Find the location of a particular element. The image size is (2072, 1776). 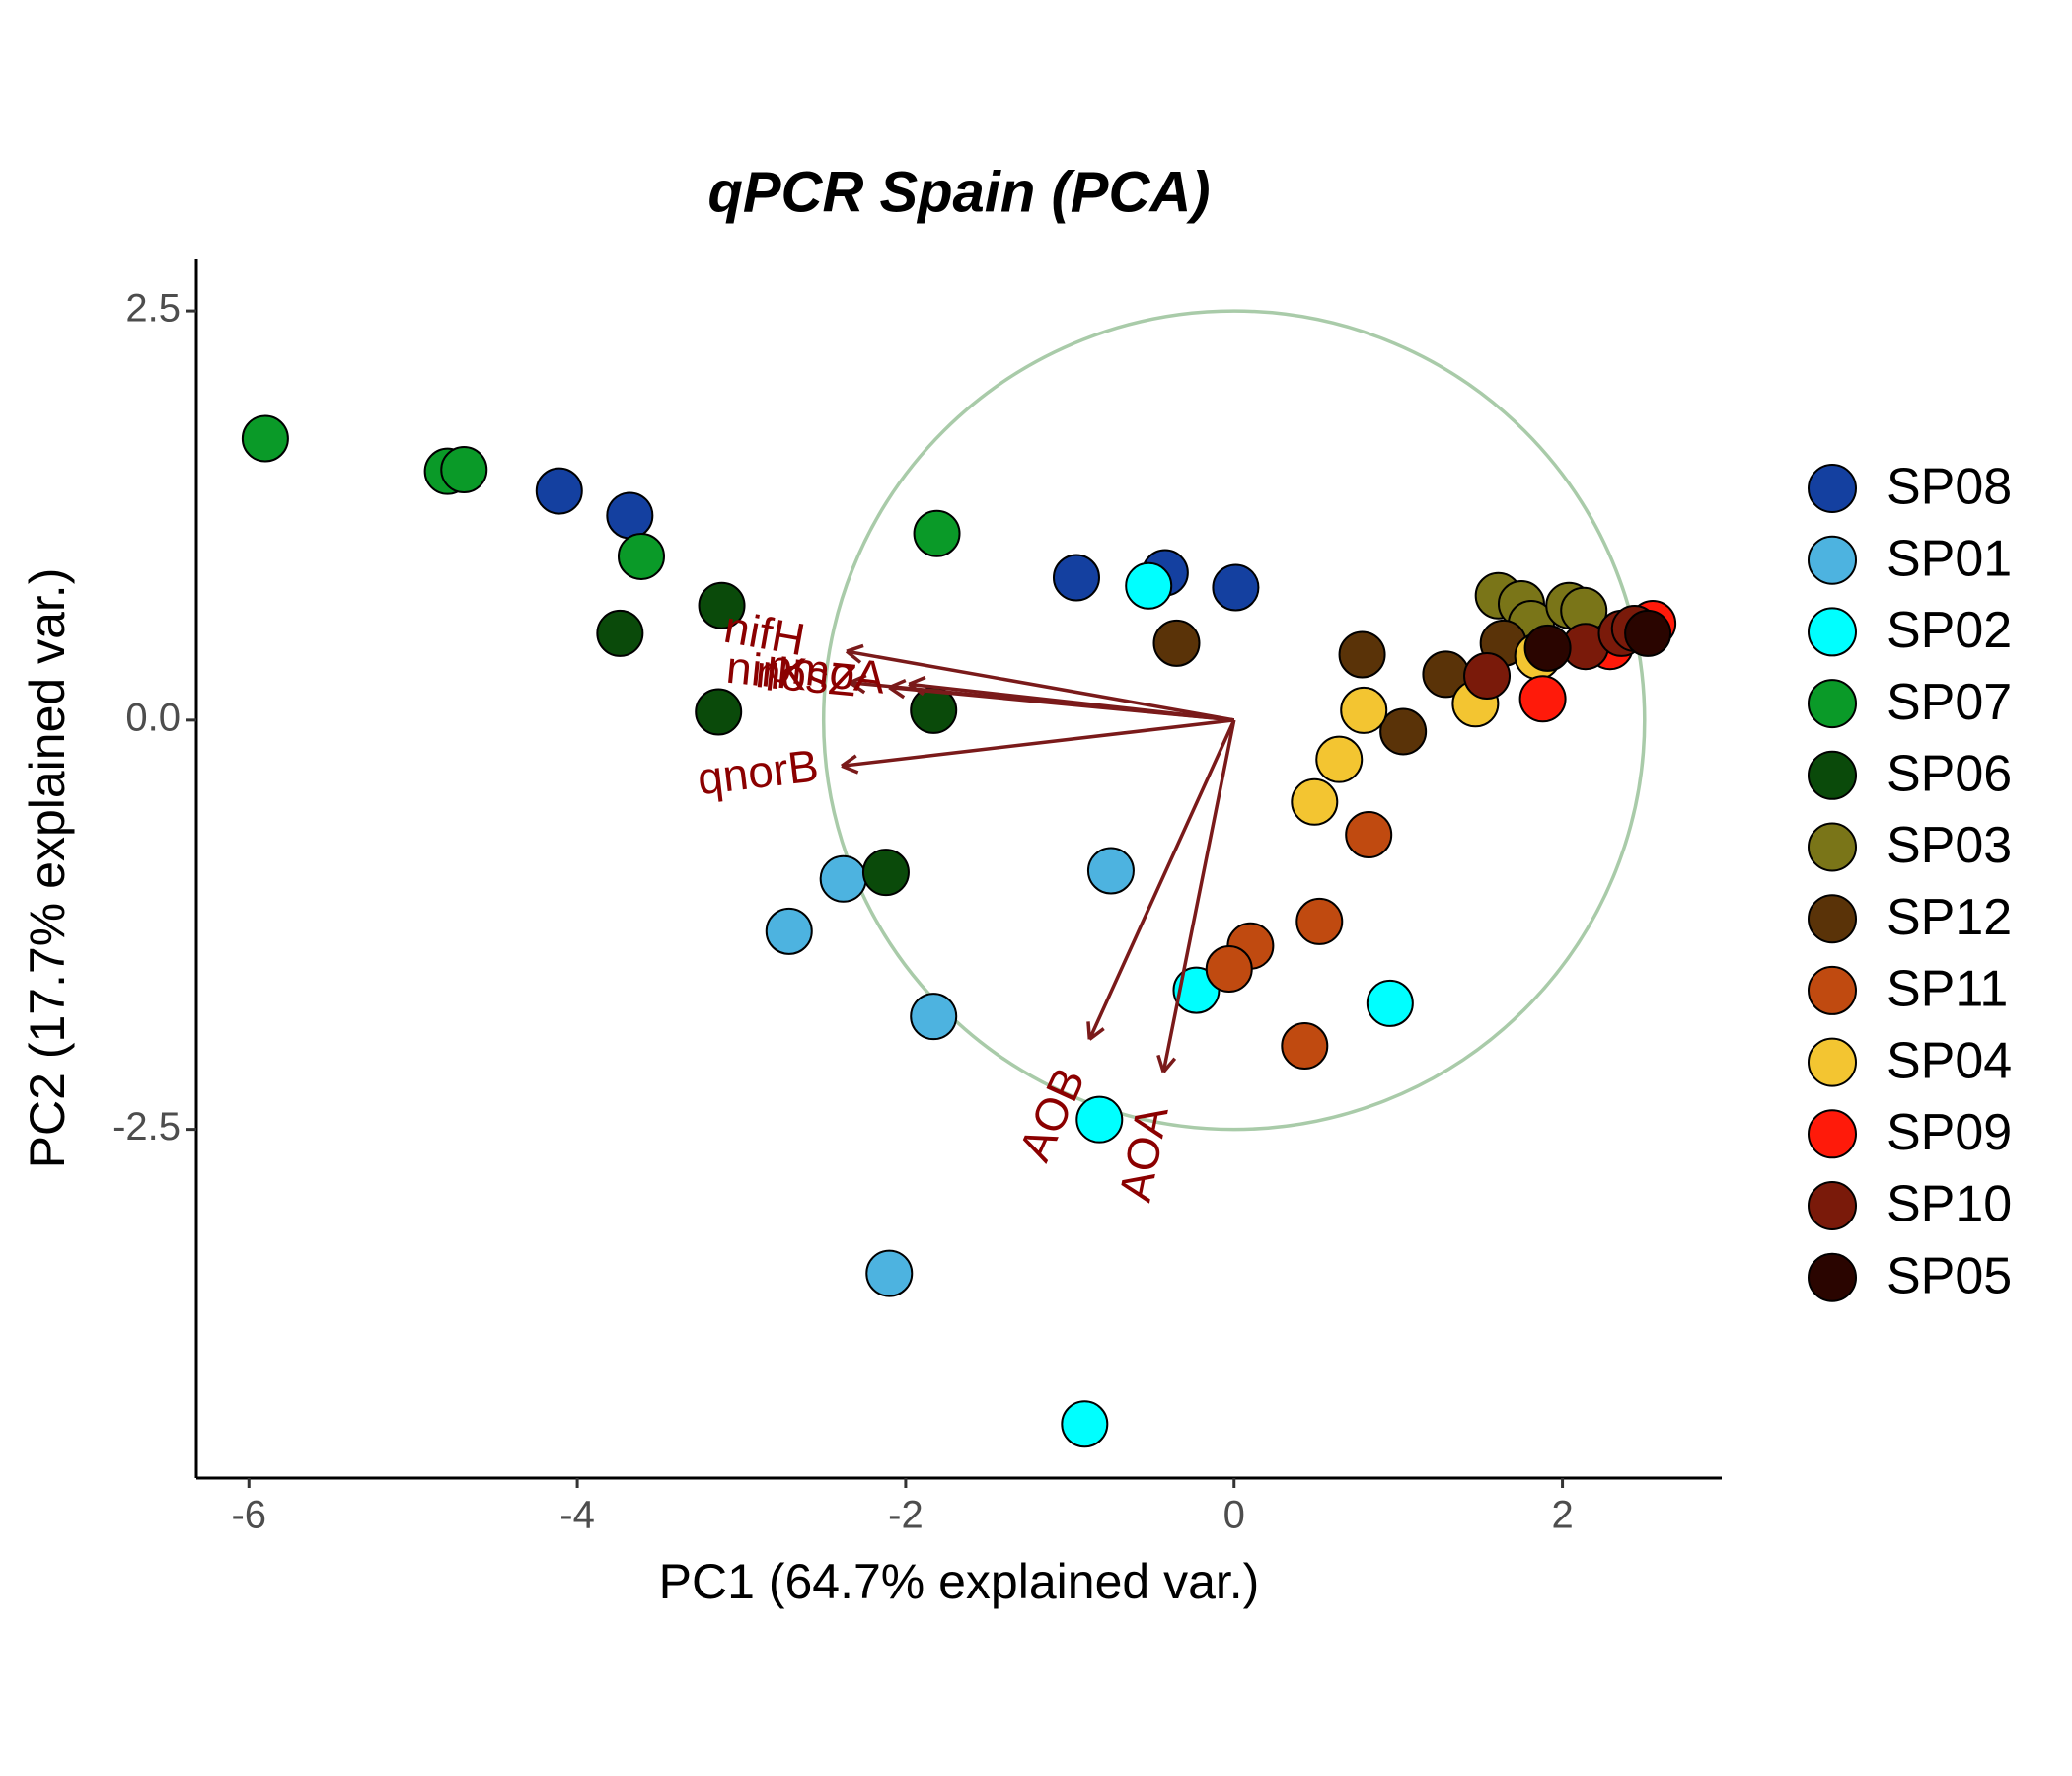

x-tick-label: -2 is located at coordinates (906, 1515).